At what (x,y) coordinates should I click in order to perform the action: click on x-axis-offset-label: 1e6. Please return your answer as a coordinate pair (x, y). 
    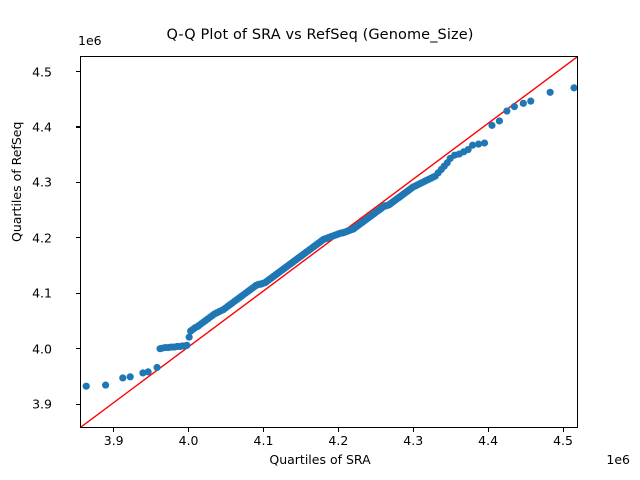
    Looking at the image, I should click on (618, 459).